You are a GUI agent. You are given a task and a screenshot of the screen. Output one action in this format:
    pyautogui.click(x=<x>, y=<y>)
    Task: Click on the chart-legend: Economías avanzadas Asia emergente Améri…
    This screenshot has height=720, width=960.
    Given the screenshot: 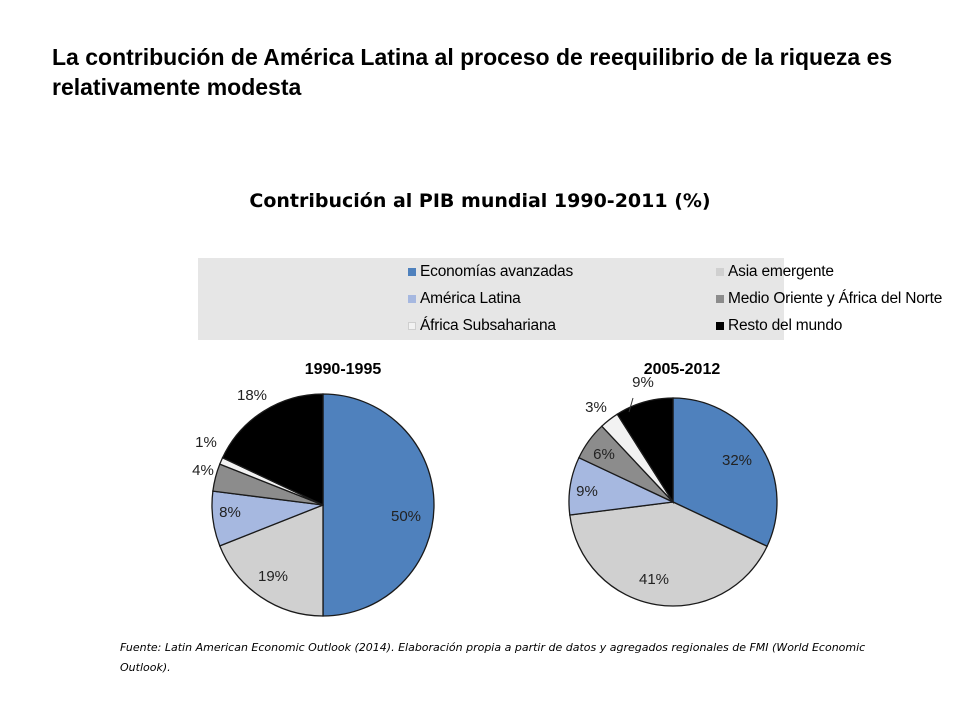 What is the action you would take?
    pyautogui.click(x=570, y=299)
    